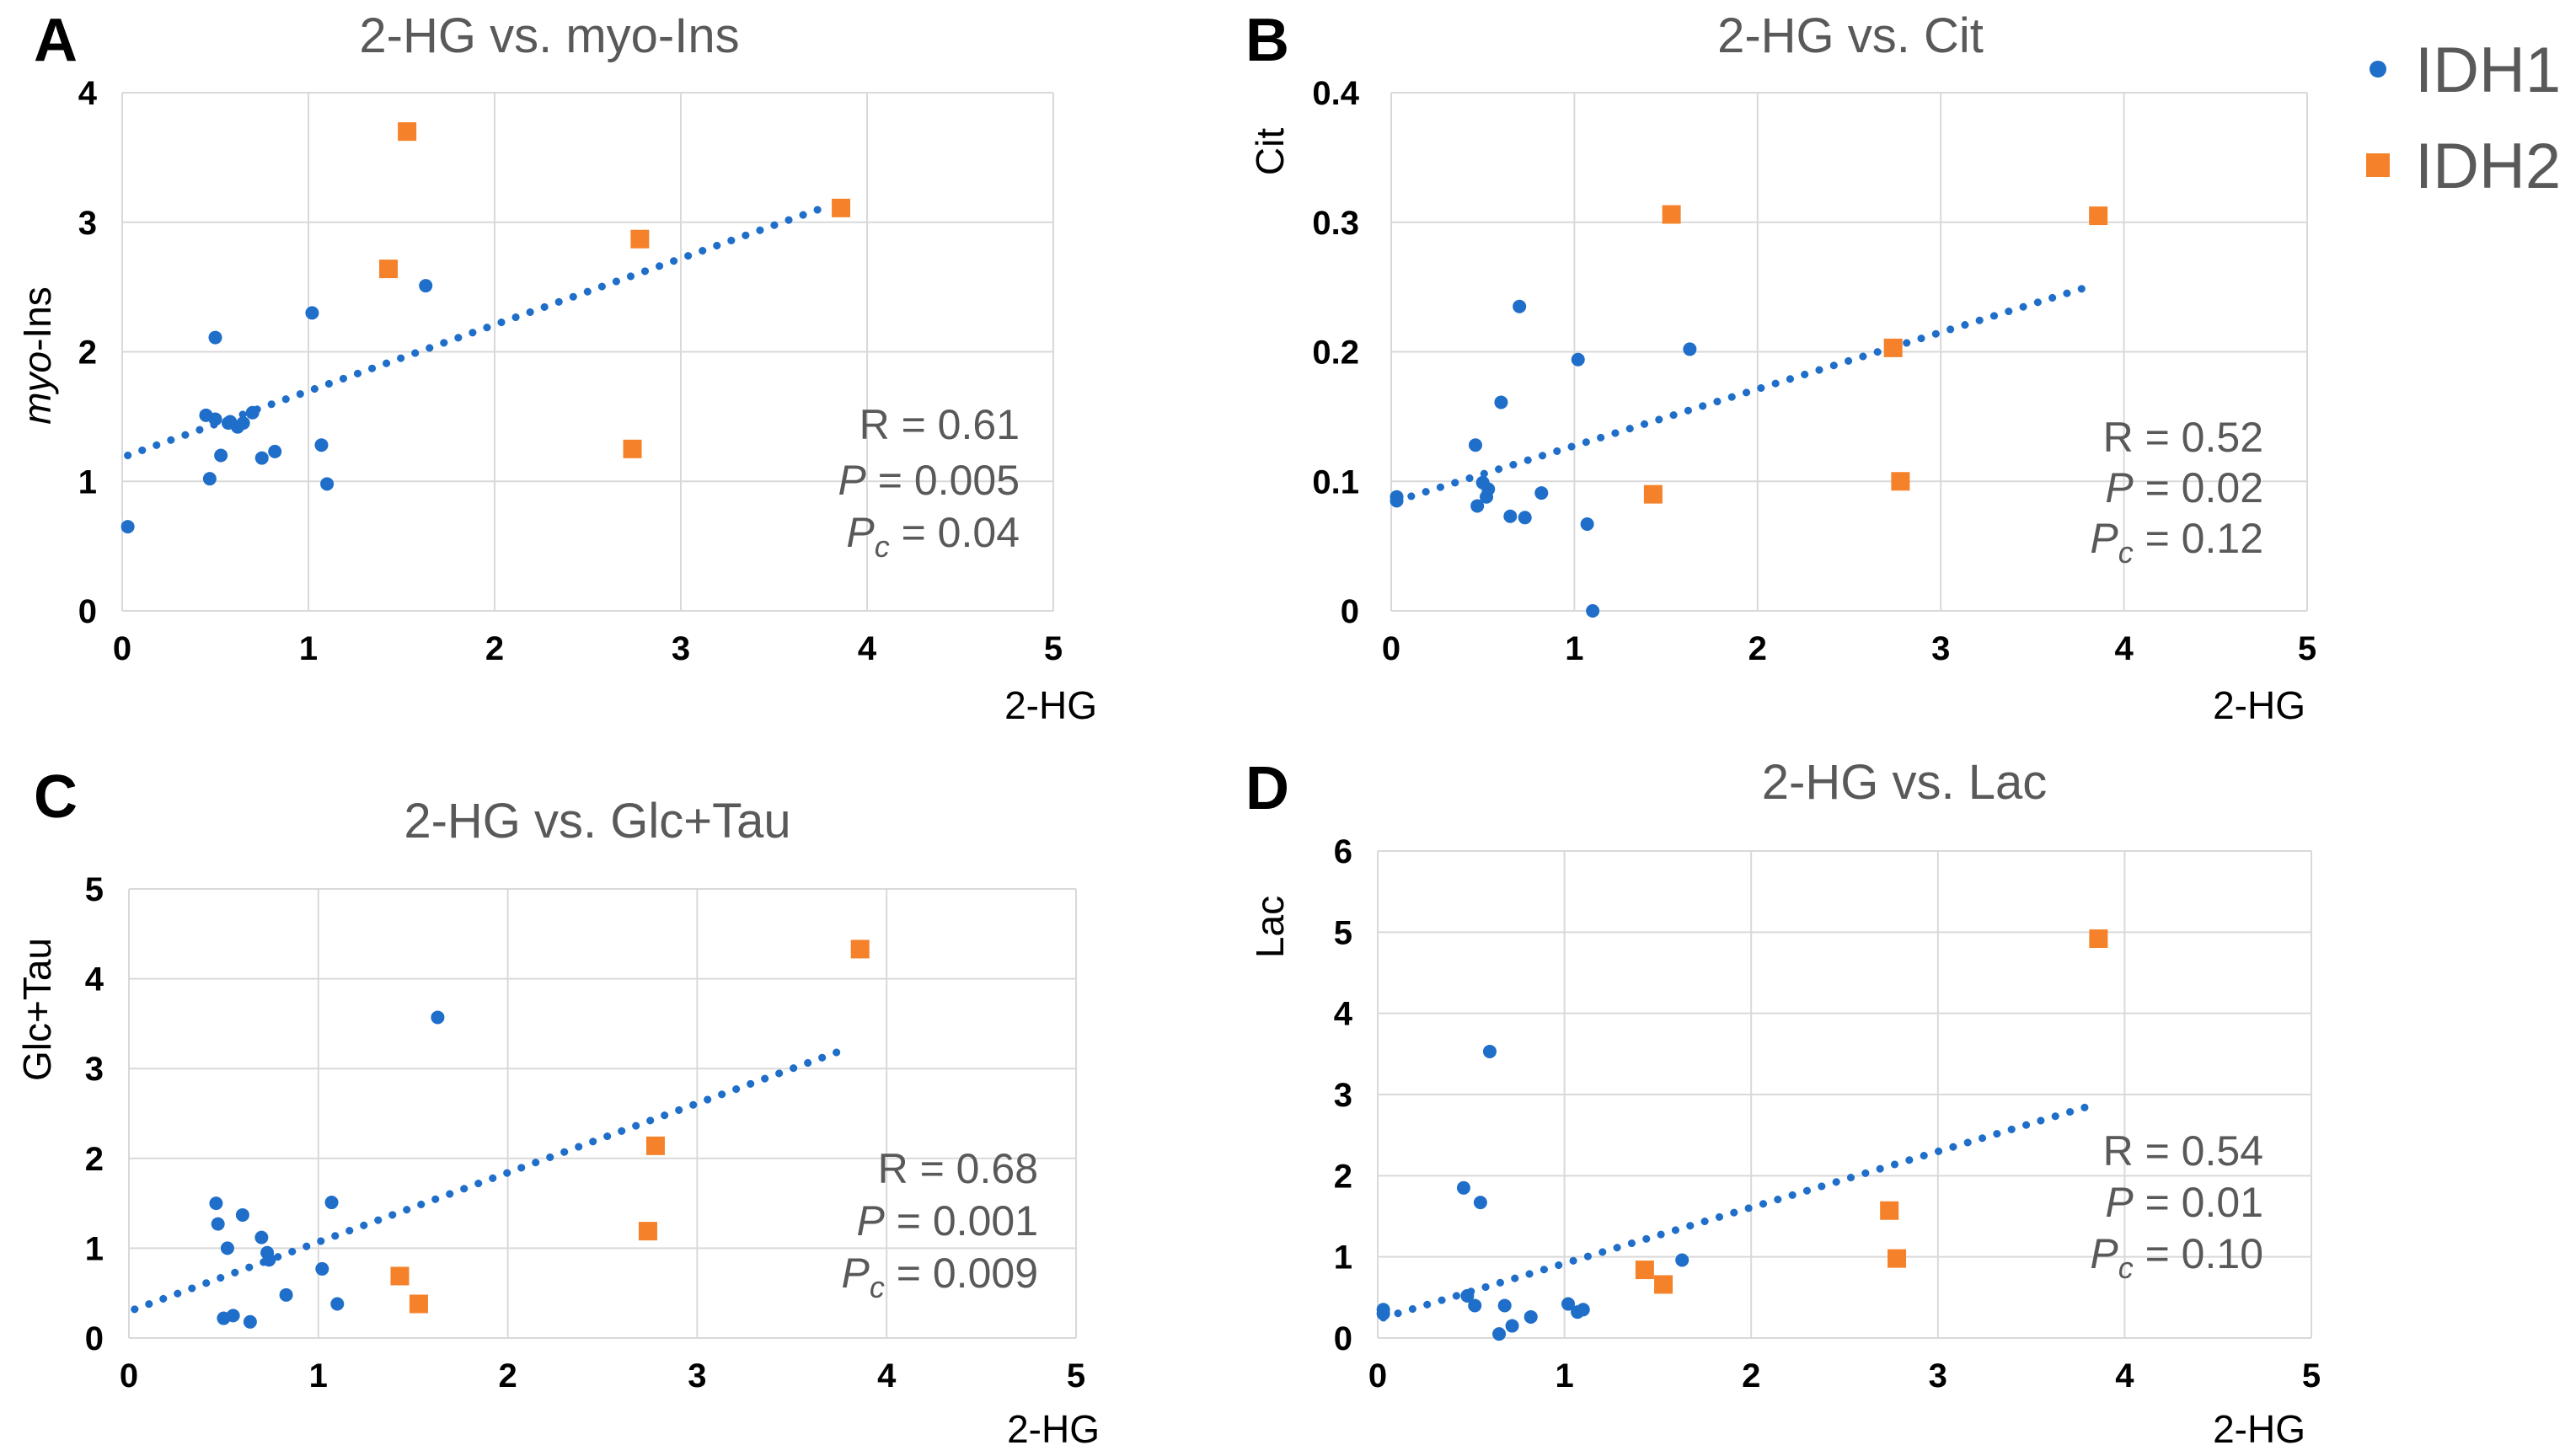  I want to click on stat-r: R = 0.68, so click(958, 1168).